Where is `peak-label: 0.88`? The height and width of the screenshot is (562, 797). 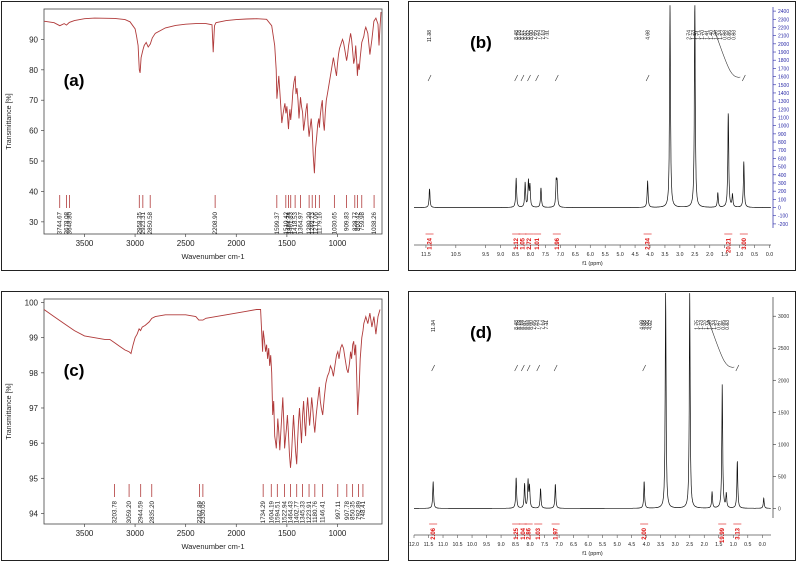
peak-label: 0.88 is located at coordinates (725, 35).